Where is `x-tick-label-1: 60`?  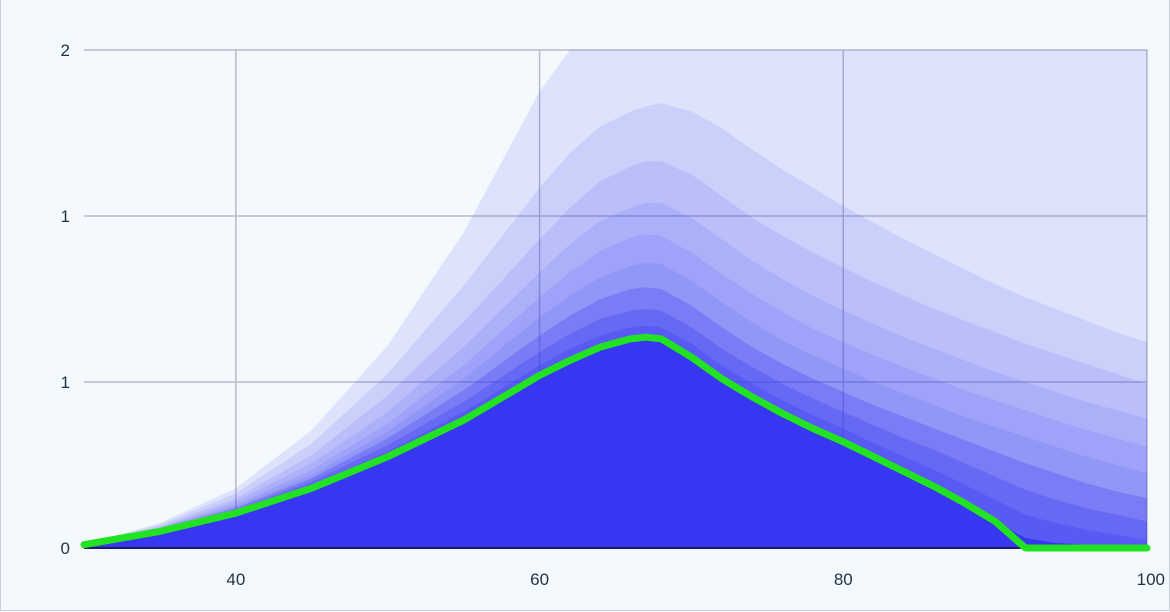 x-tick-label-1: 60 is located at coordinates (539, 579).